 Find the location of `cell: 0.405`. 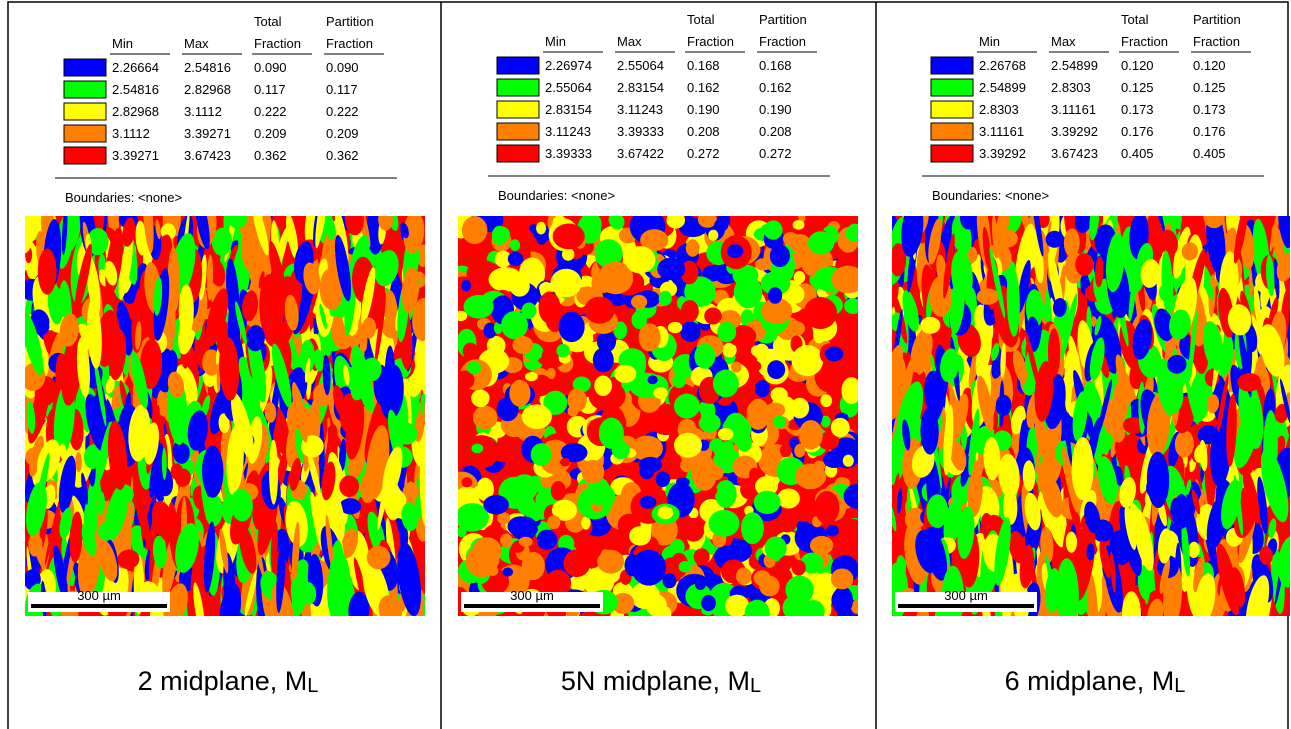

cell: 0.405 is located at coordinates (1209, 153).